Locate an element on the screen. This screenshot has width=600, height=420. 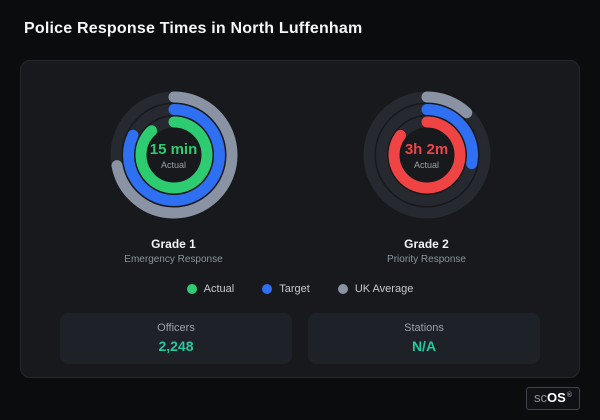
stat-stations-label: Stations is located at coordinates (424, 328).